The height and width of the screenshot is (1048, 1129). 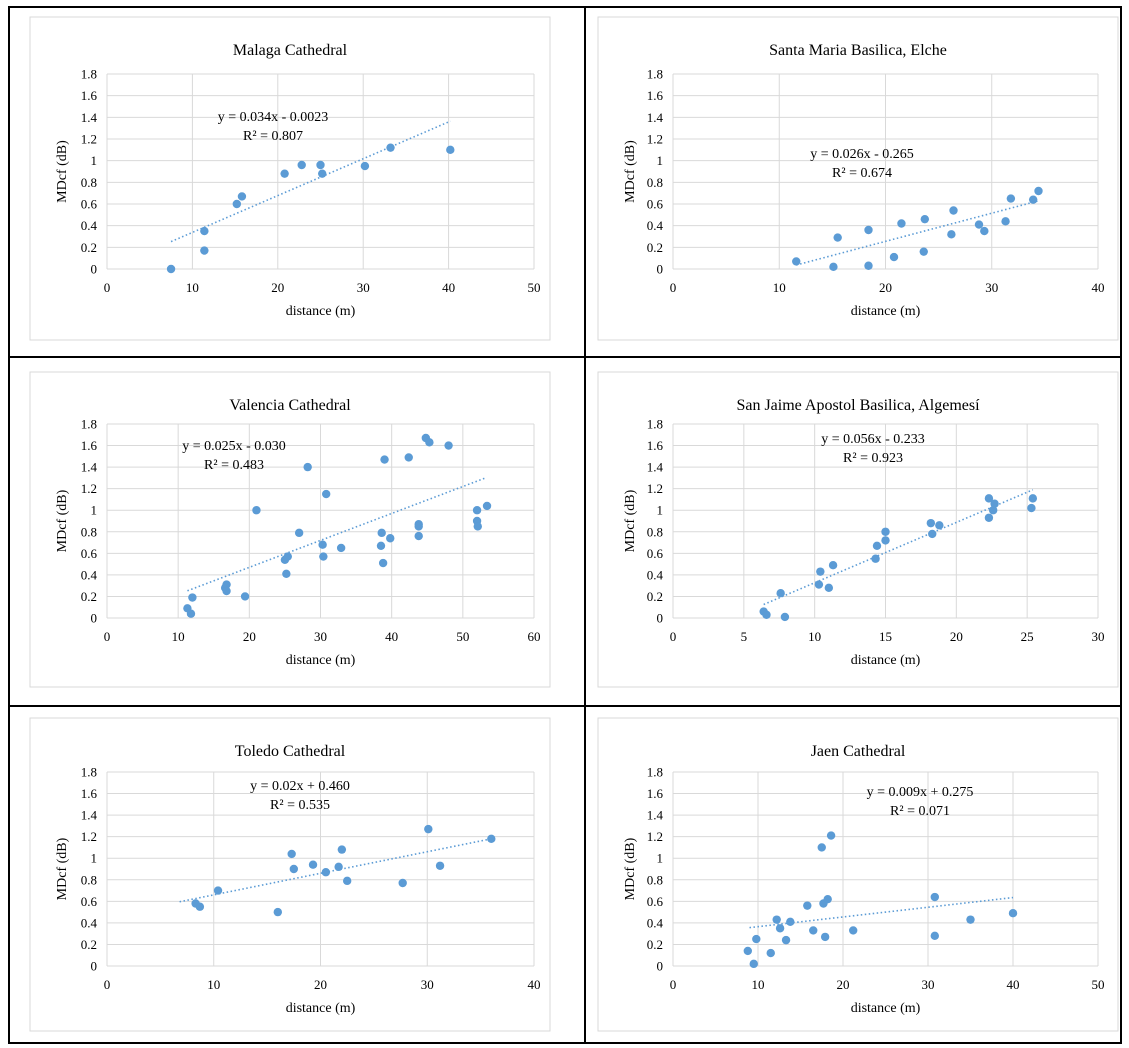 What do you see at coordinates (920, 811) in the screenshot?
I see `r-squared-label: R² = 0.071` at bounding box center [920, 811].